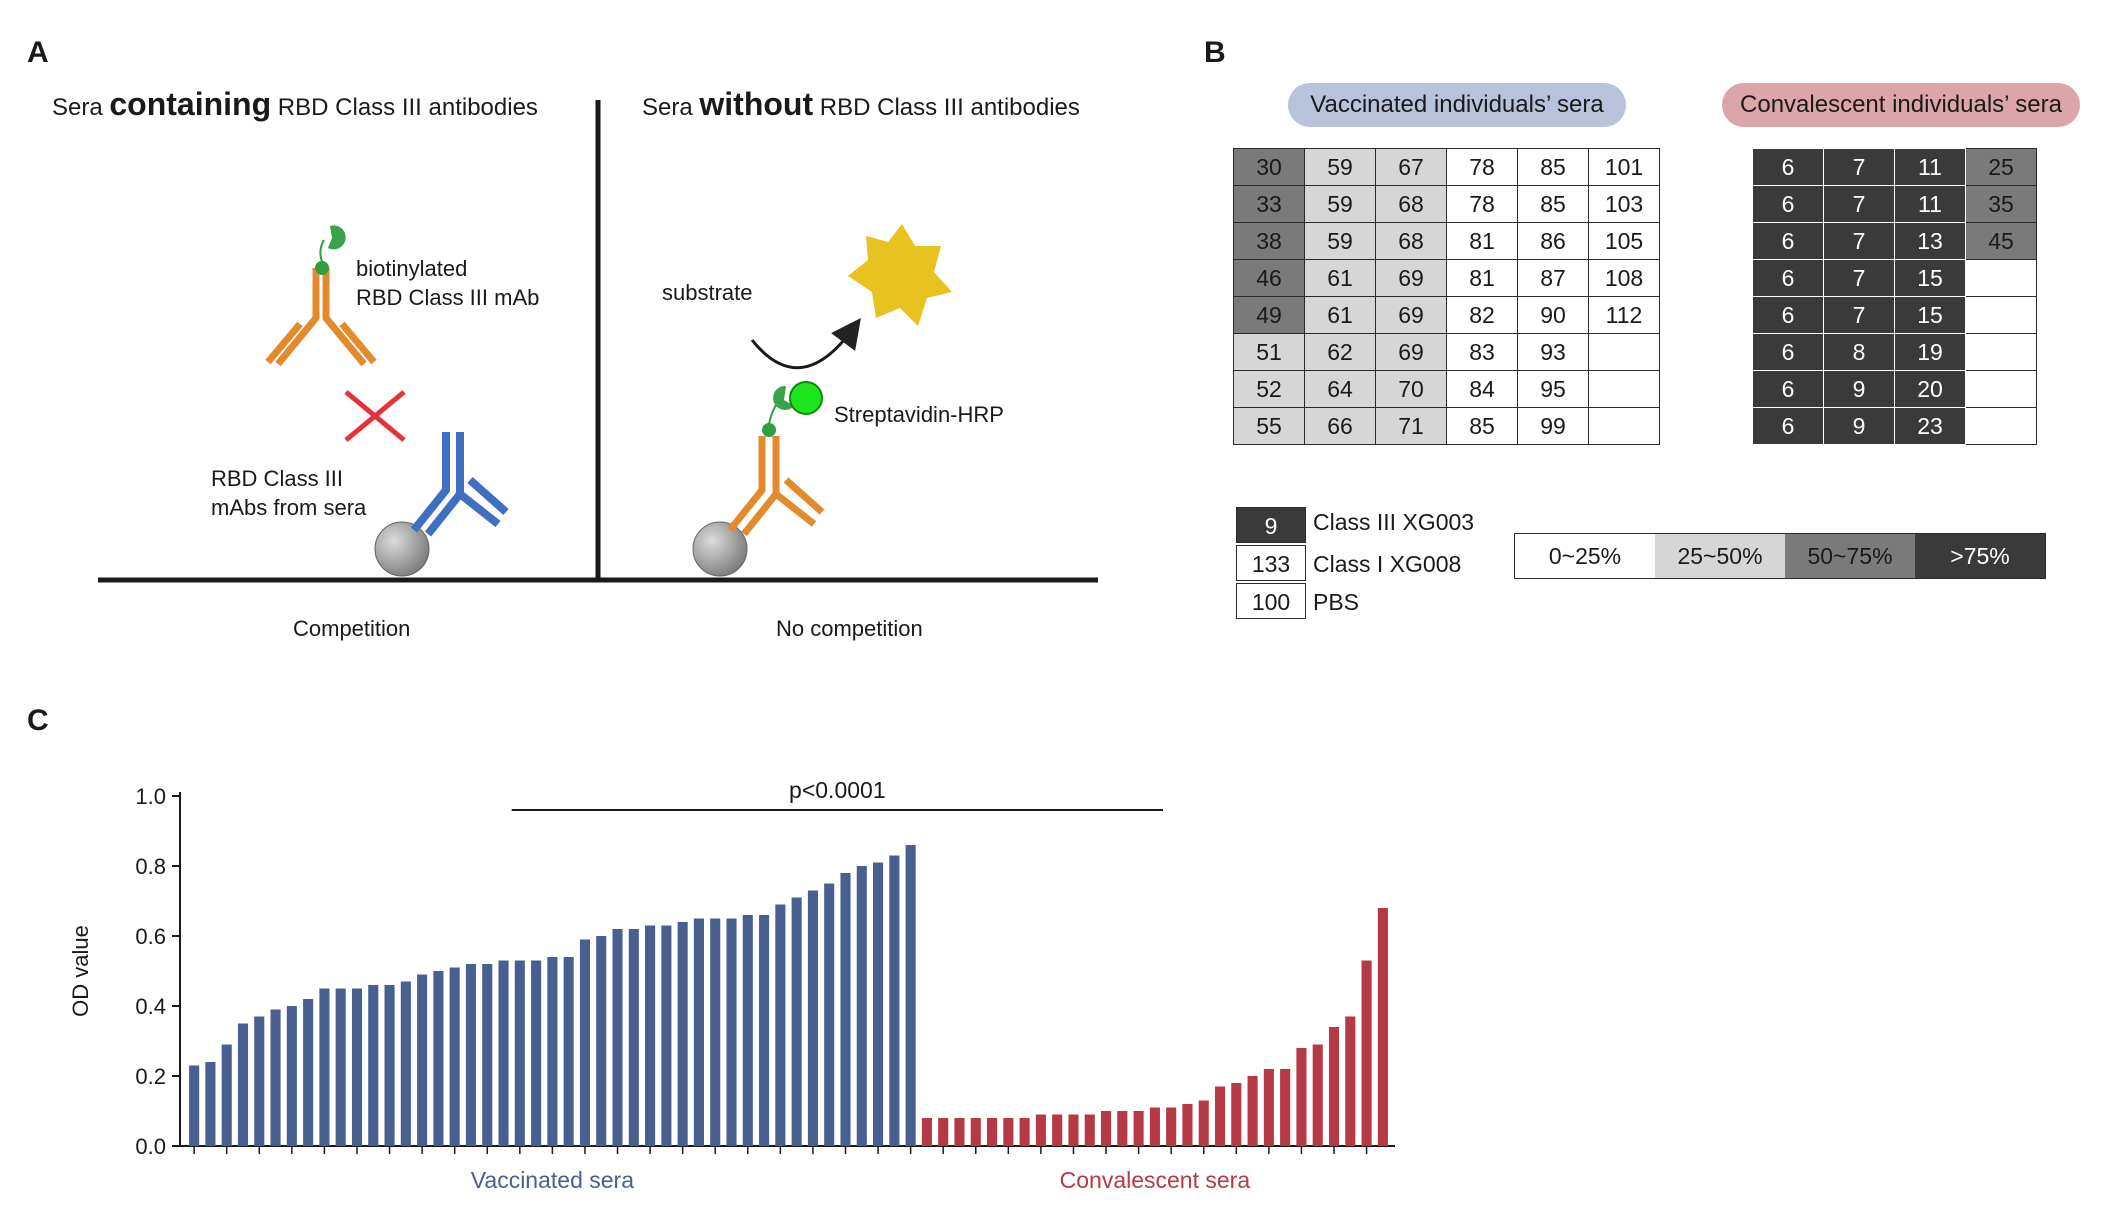  Describe the element at coordinates (150, 1076) in the screenshot. I see `y-tick-label: 0.2` at that location.